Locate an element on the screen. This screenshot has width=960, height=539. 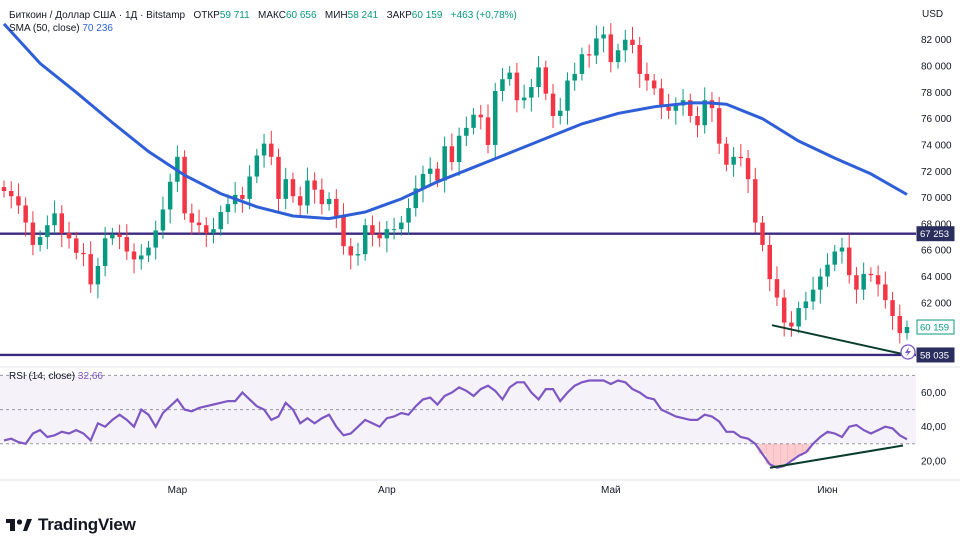
high-label: МАКС is located at coordinates (272, 15).